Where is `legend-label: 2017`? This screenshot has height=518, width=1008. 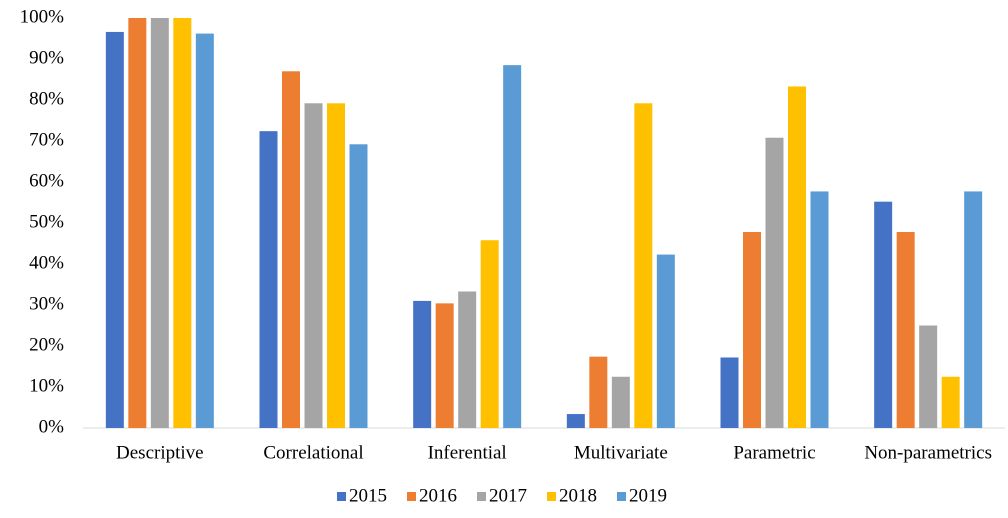 legend-label: 2017 is located at coordinates (508, 495).